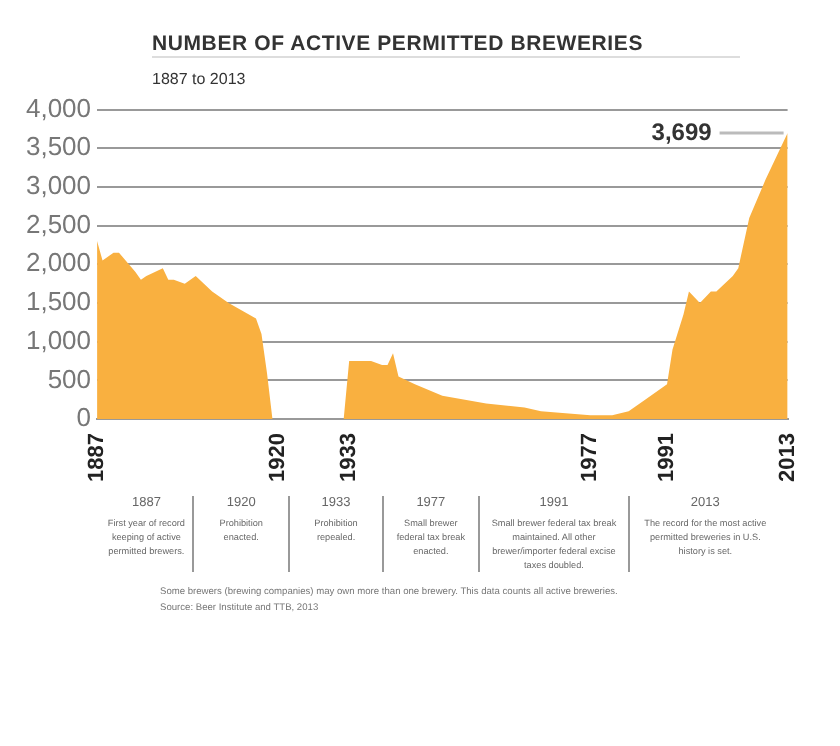 Image resolution: width=840 pixels, height=746 pixels. What do you see at coordinates (590, 458) in the screenshot?
I see `x-tick-label: 1977` at bounding box center [590, 458].